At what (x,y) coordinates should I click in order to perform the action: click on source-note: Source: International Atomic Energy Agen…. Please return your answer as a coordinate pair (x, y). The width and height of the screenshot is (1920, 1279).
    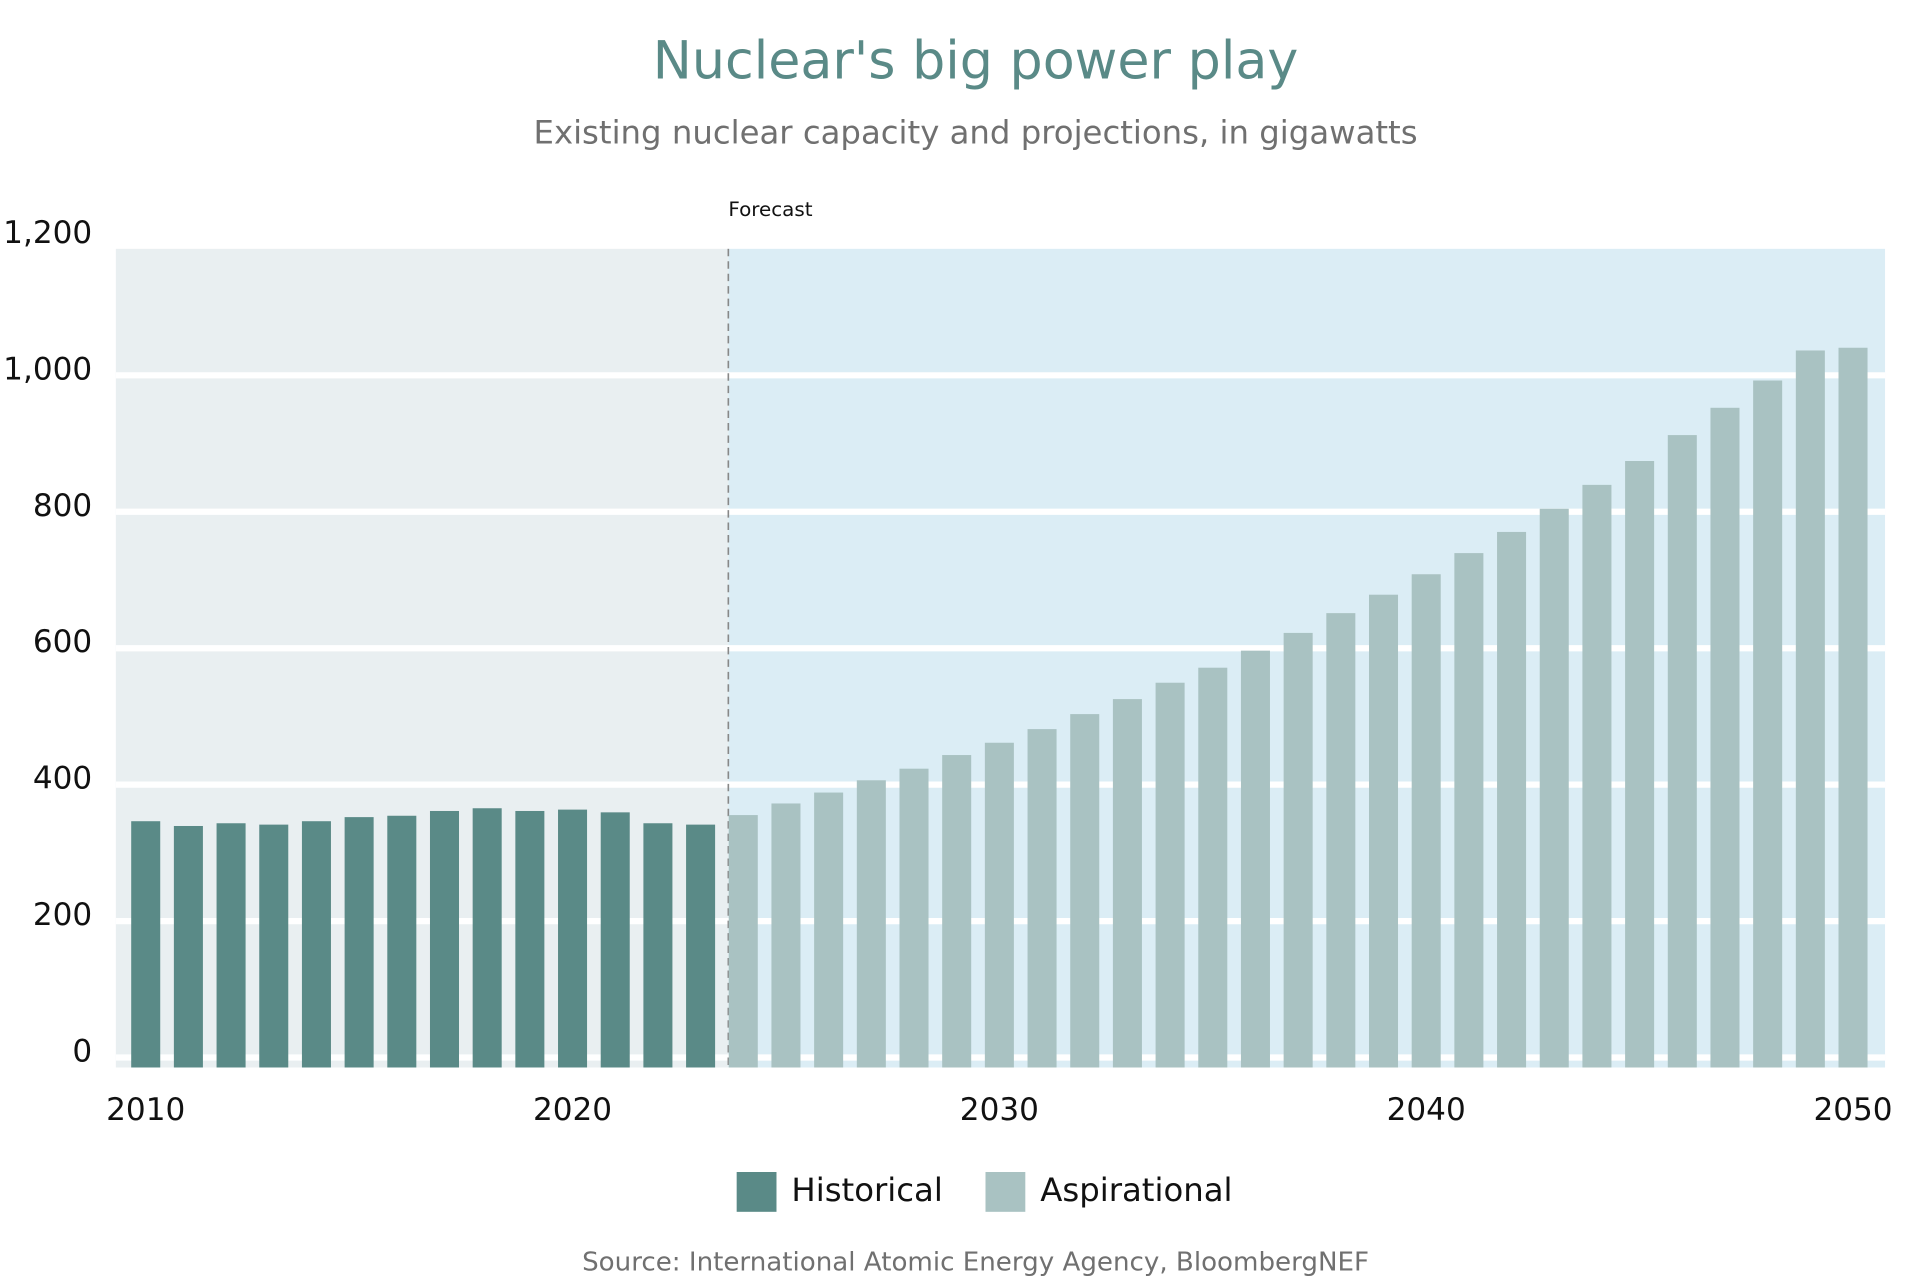
    Looking at the image, I should click on (975, 1262).